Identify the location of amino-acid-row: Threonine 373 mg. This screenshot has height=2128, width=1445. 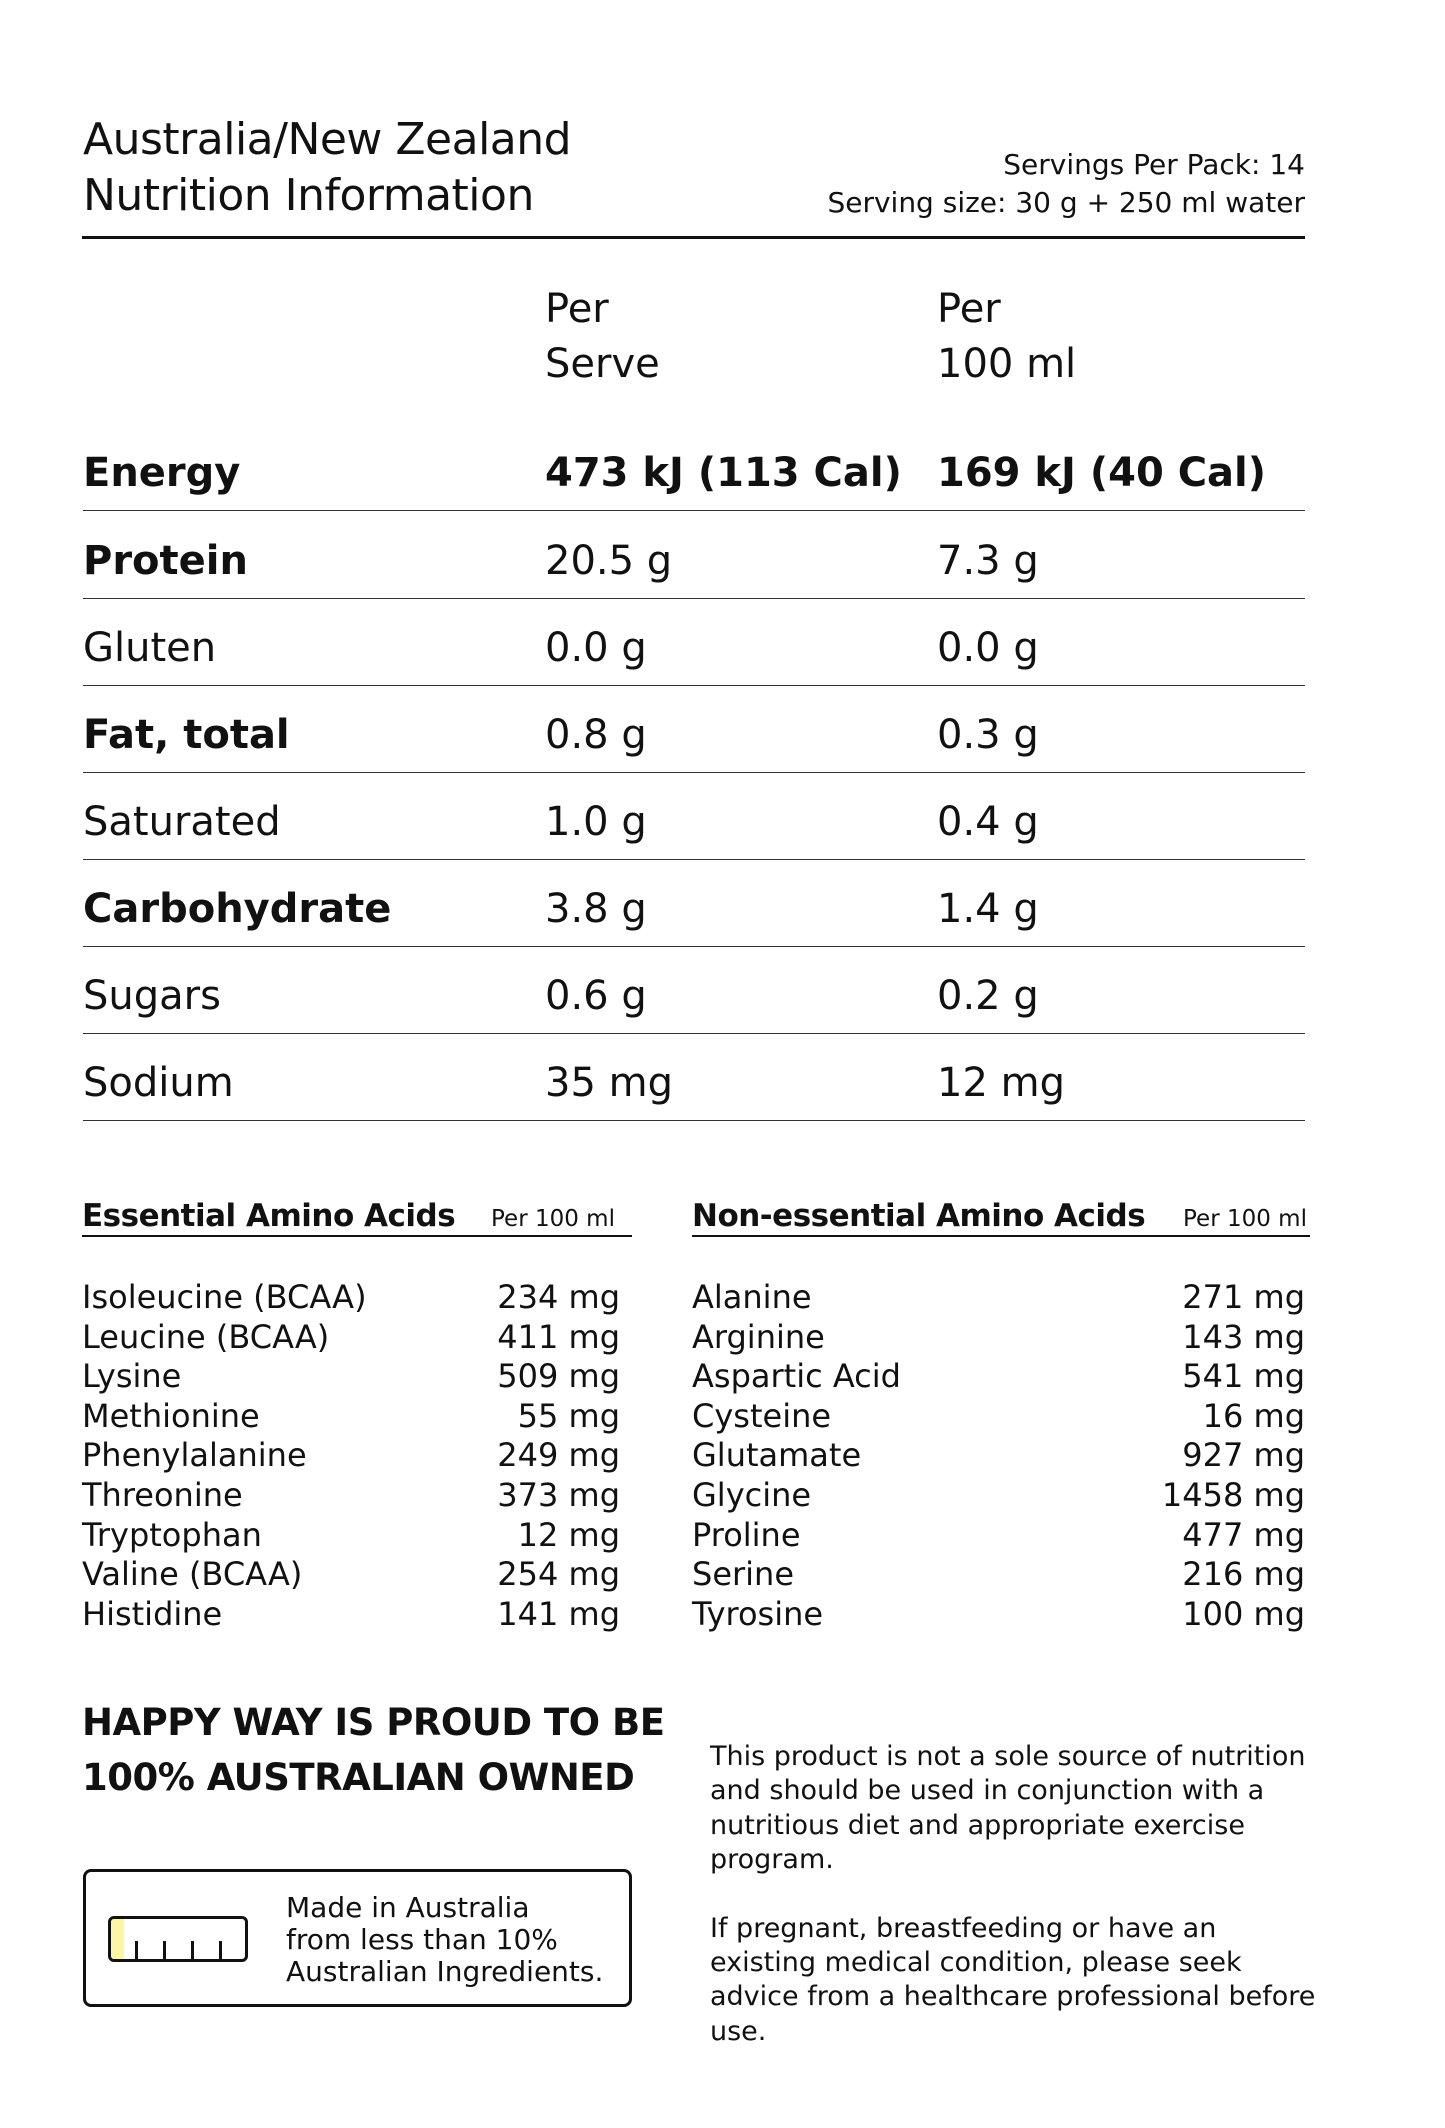
(351, 1496).